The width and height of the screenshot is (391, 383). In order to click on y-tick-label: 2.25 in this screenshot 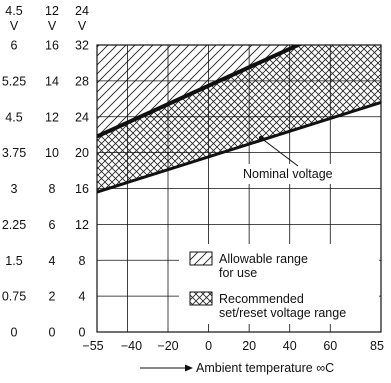, I will do `click(14, 225)`.